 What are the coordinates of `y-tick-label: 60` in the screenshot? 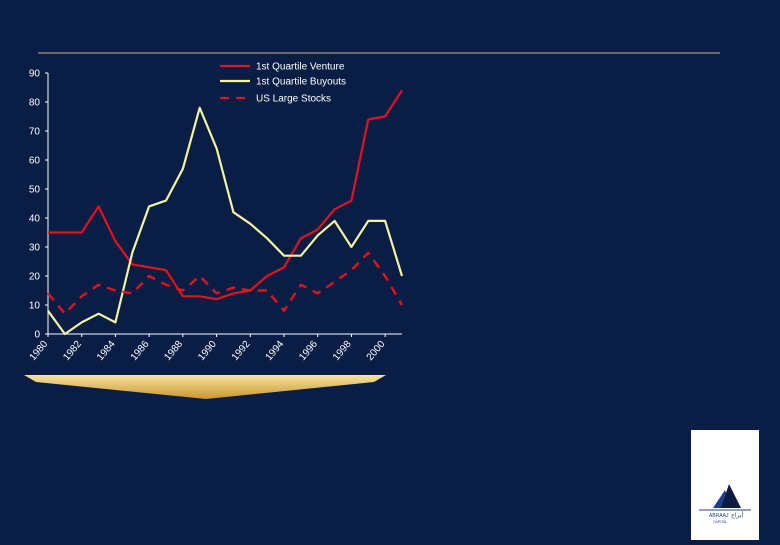 It's located at (35, 161).